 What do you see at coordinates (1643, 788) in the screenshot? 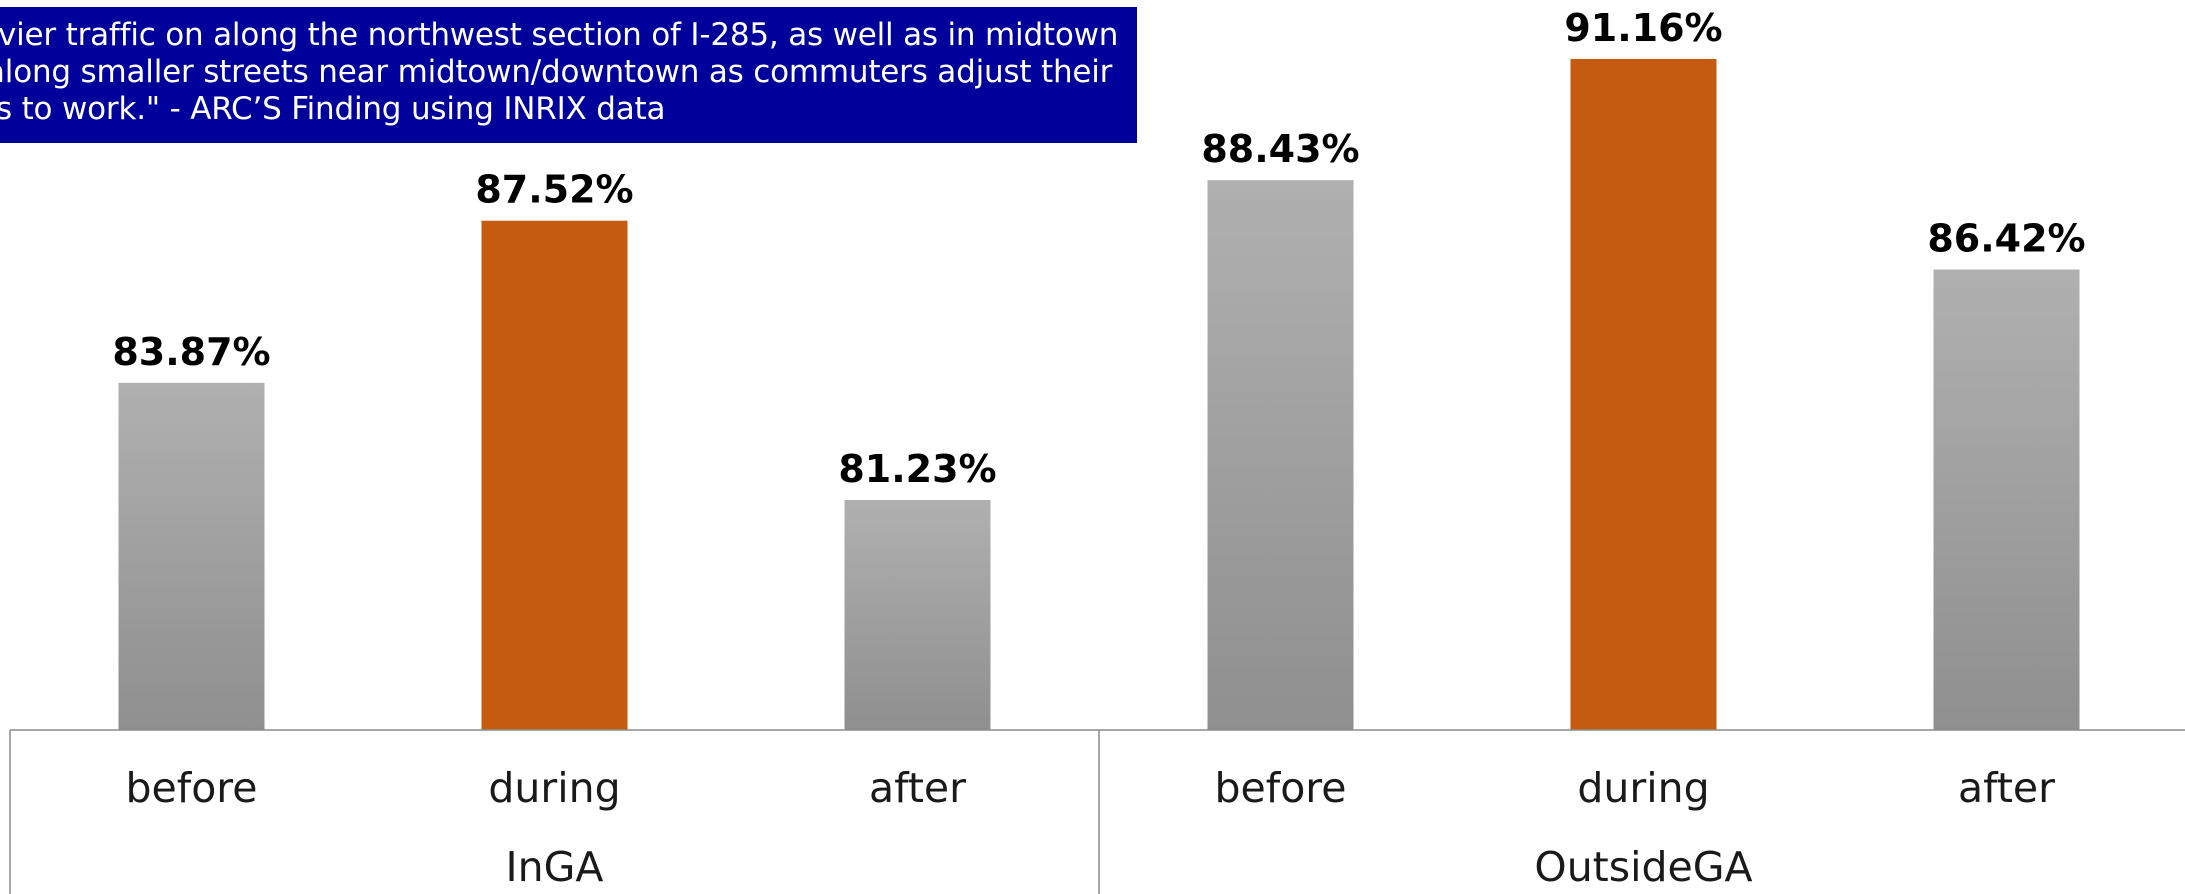
I see `category-label-outsidega-during: during` at bounding box center [1643, 788].